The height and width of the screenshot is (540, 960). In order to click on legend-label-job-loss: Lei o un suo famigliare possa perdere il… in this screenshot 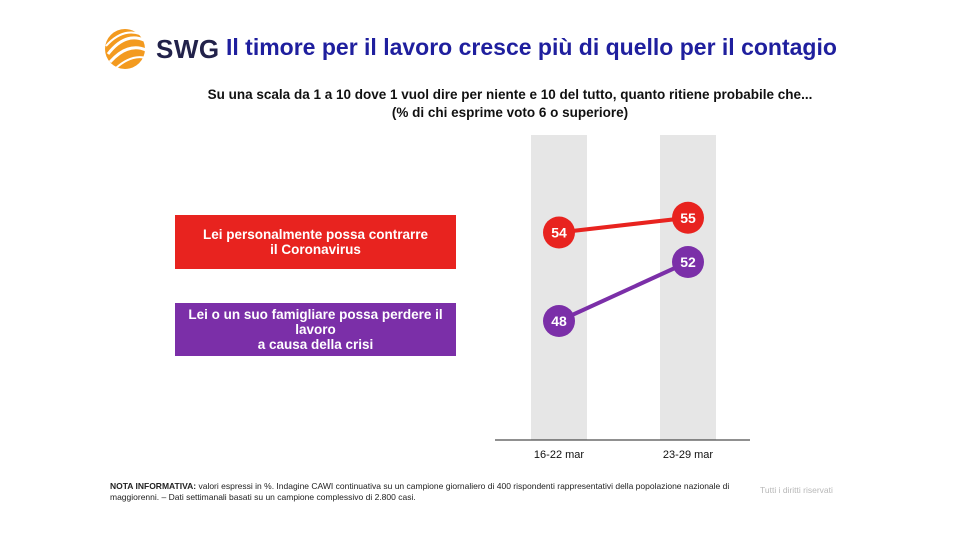, I will do `click(315, 329)`.